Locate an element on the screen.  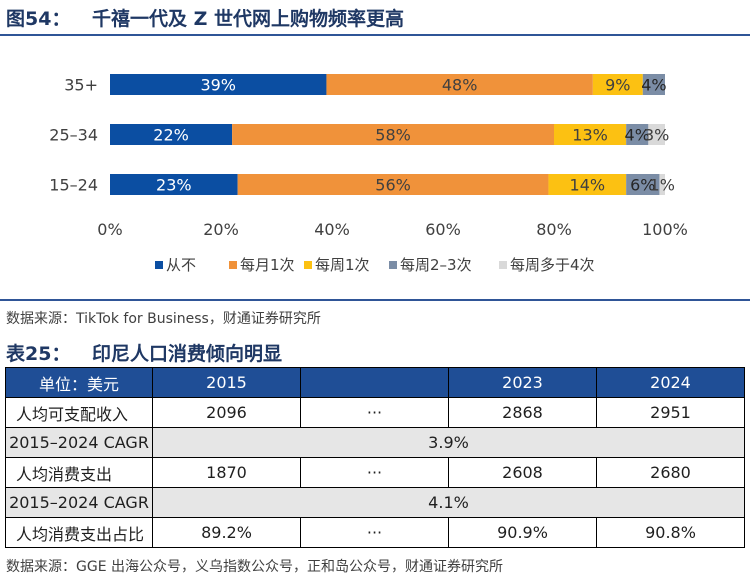
data-label: 6% is located at coordinates (642, 185).